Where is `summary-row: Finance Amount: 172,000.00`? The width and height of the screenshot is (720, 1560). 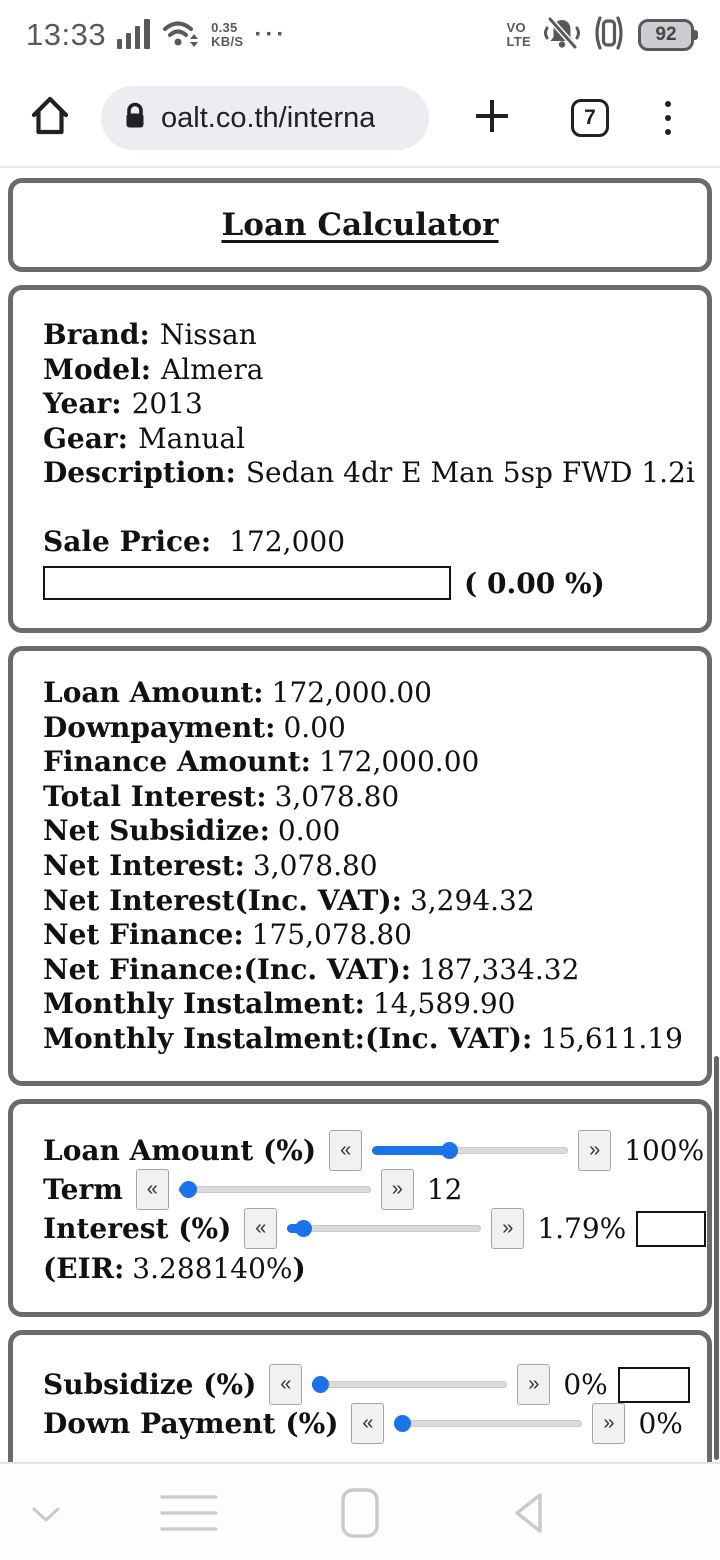
summary-row: Finance Amount: 172,000.00 is located at coordinates (261, 762).